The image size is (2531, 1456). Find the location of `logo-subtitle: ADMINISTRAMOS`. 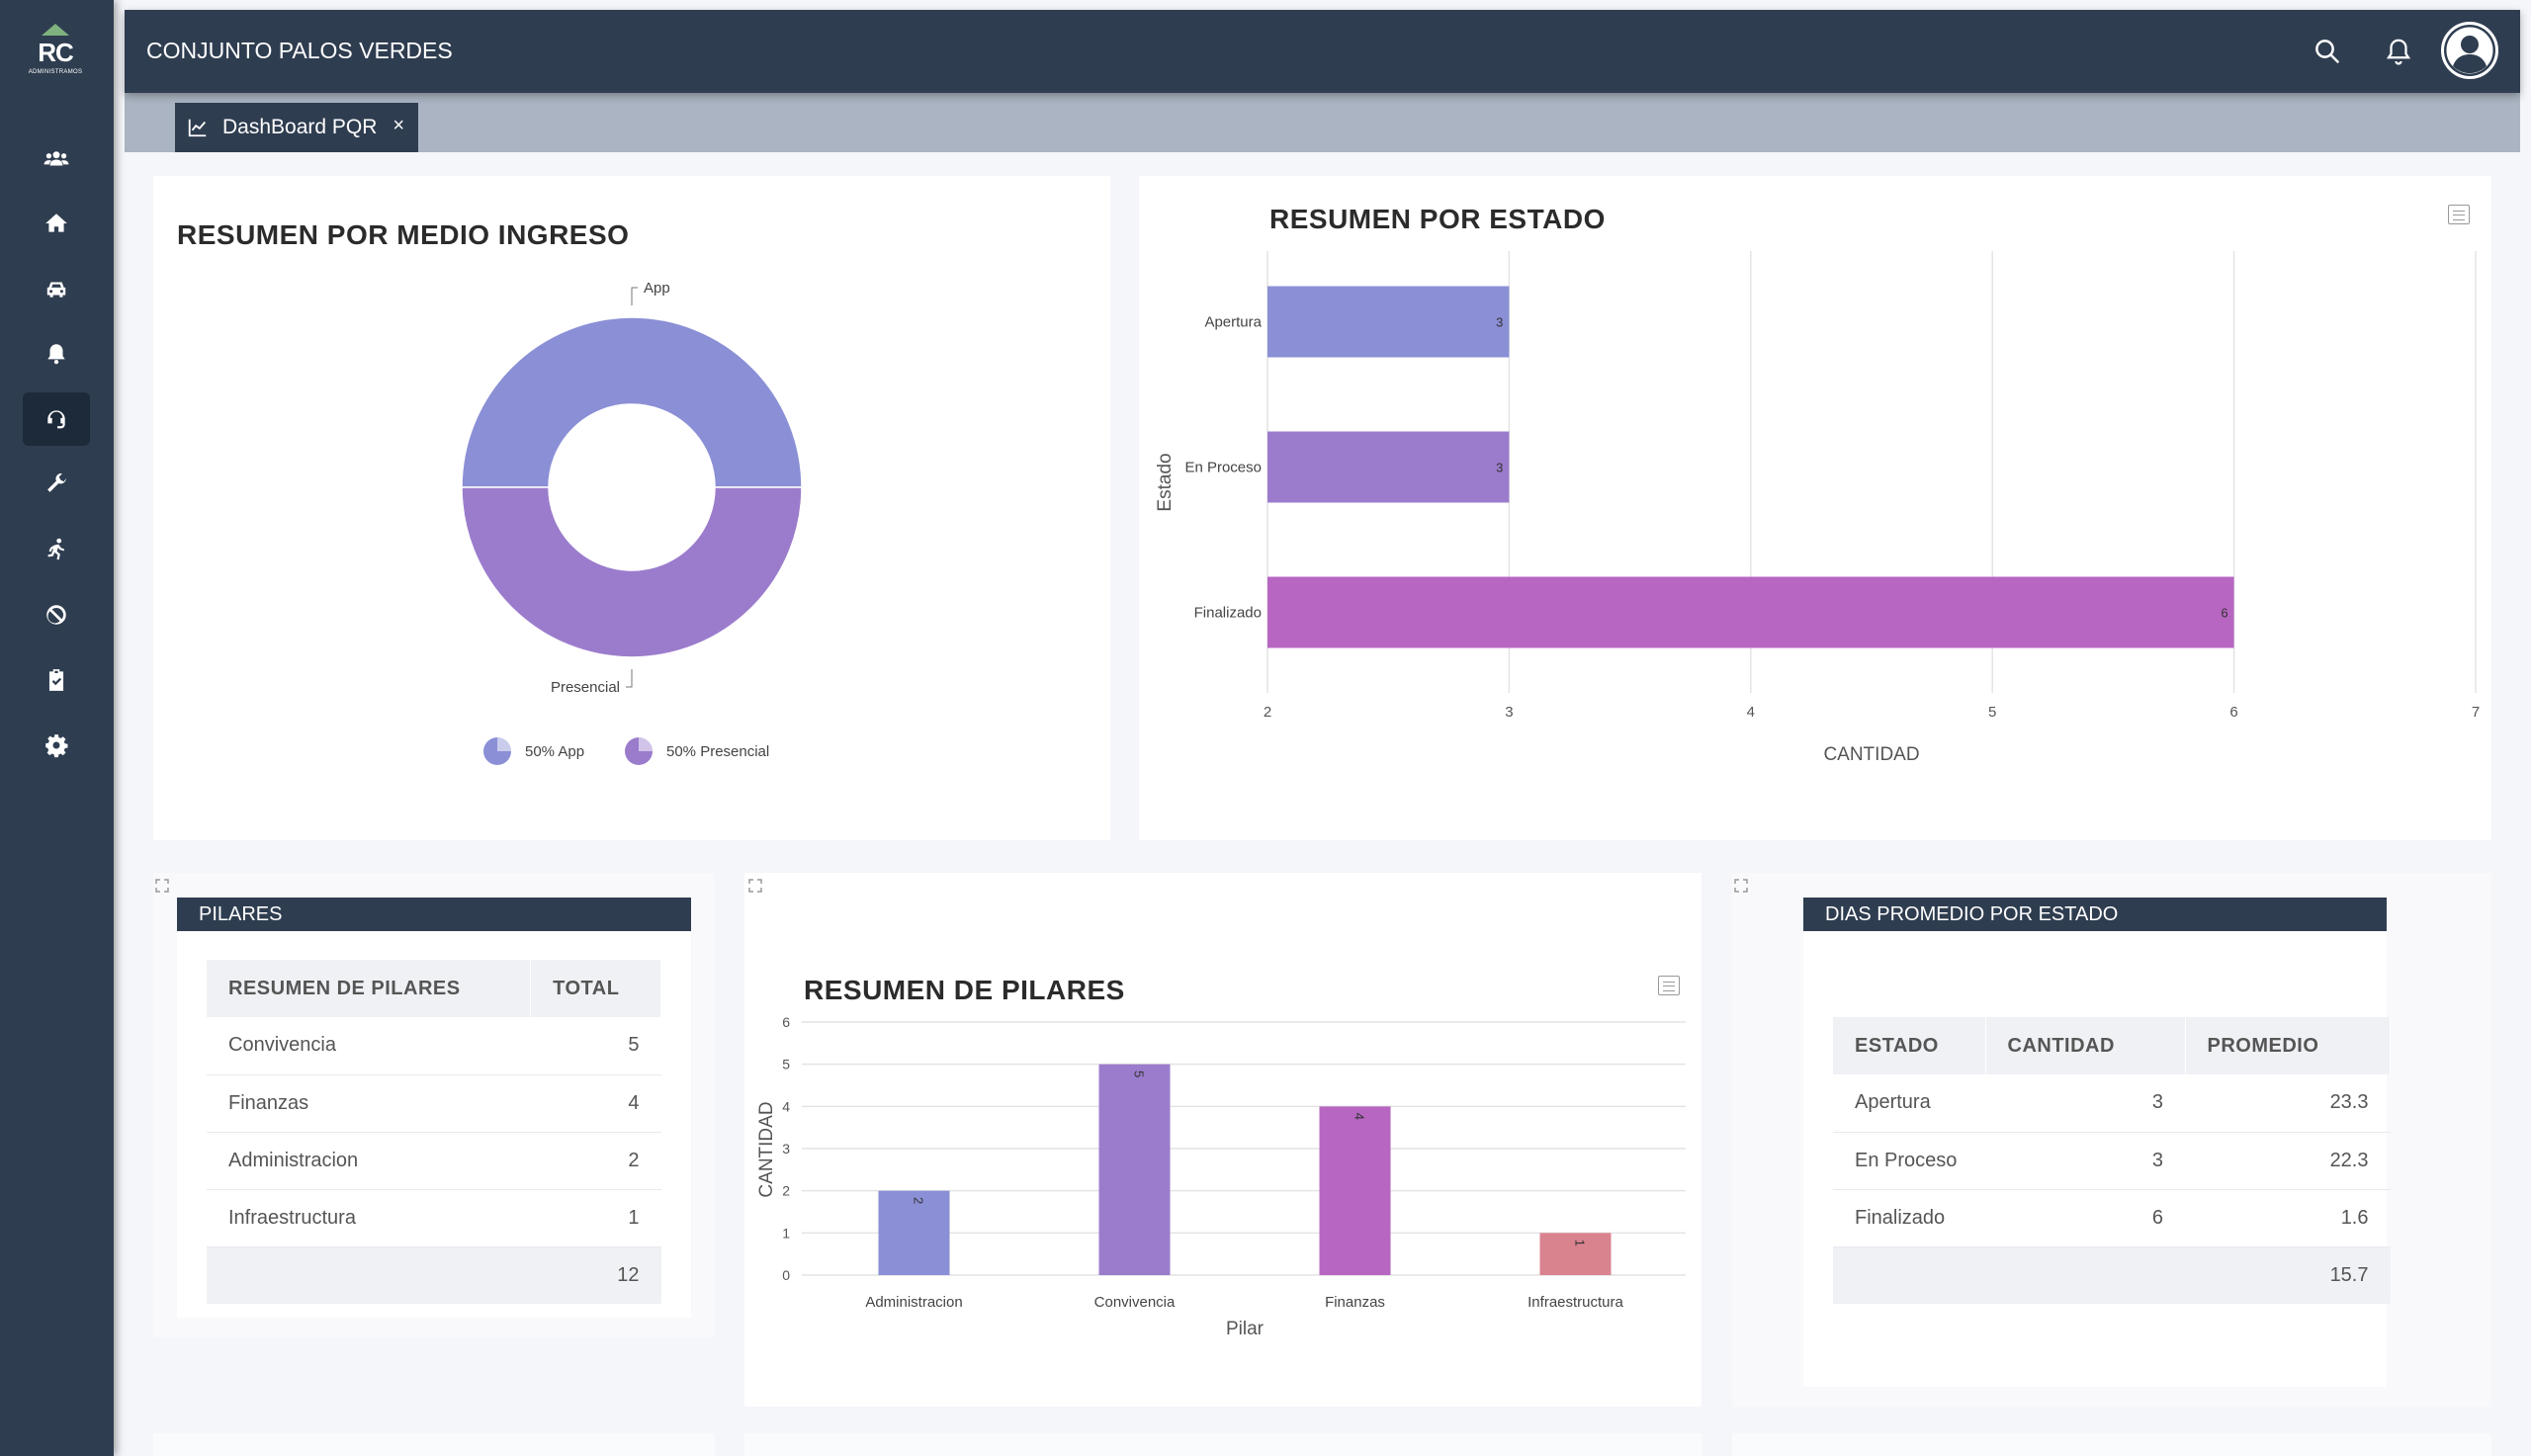

logo-subtitle: ADMINISTRAMOS is located at coordinates (56, 72).